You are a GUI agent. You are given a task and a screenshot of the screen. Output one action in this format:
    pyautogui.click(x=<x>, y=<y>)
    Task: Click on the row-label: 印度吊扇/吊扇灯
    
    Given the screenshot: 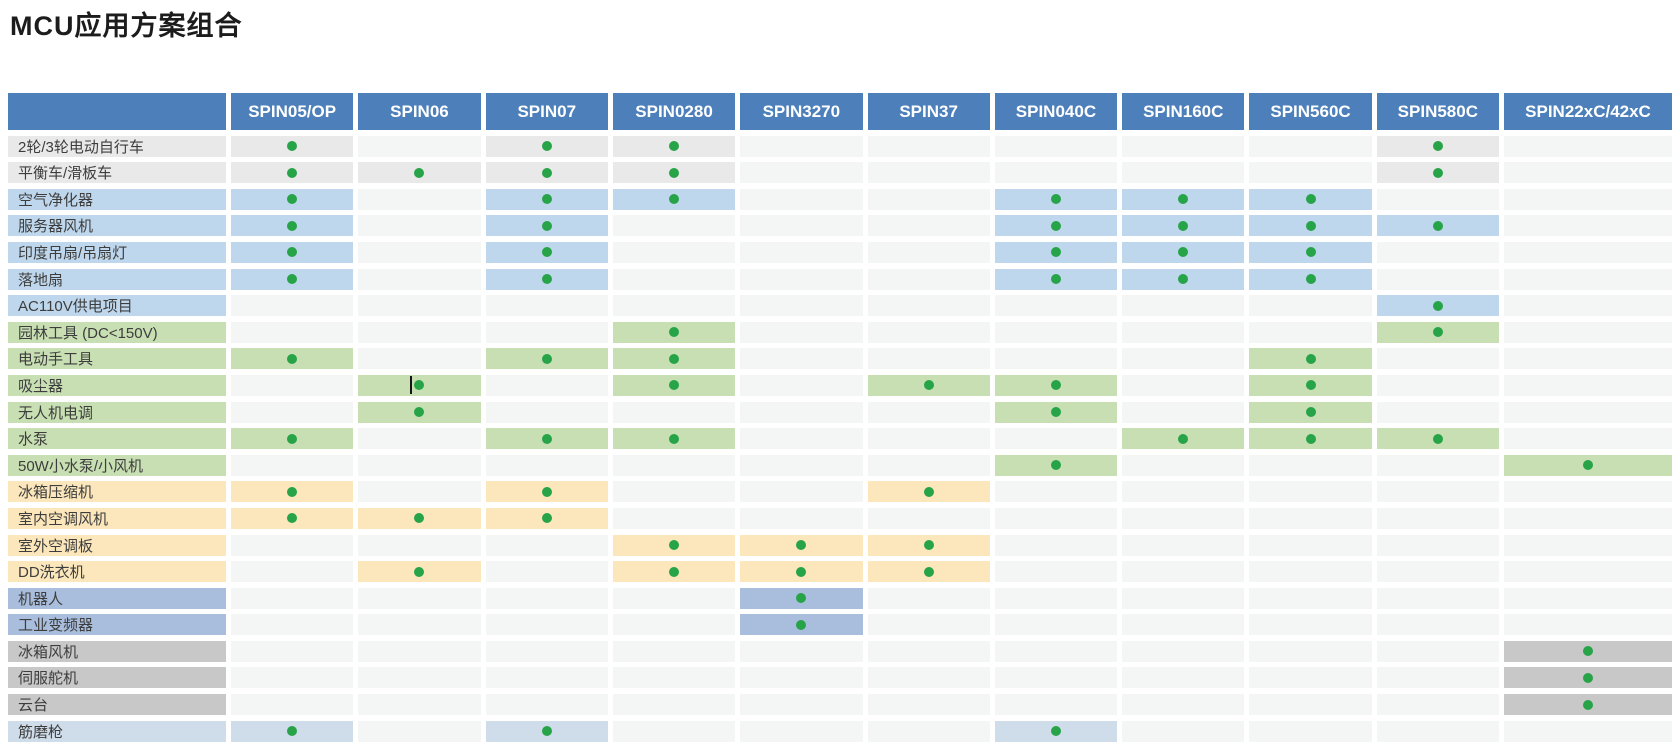 What is the action you would take?
    pyautogui.click(x=117, y=252)
    